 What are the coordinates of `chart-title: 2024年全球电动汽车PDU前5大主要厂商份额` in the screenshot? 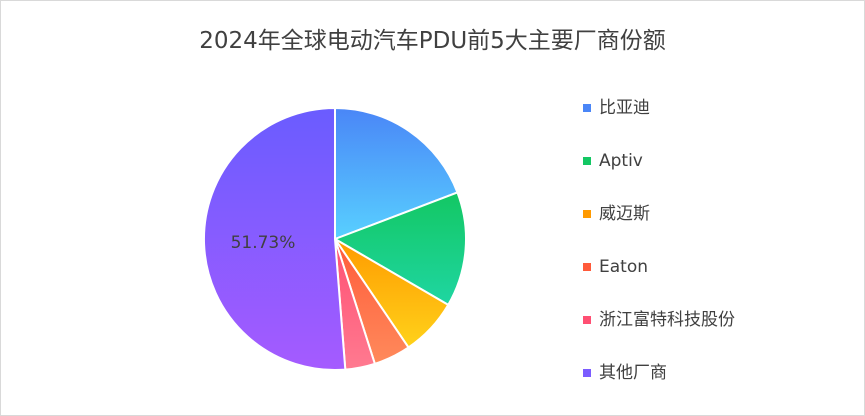 It's located at (432, 41).